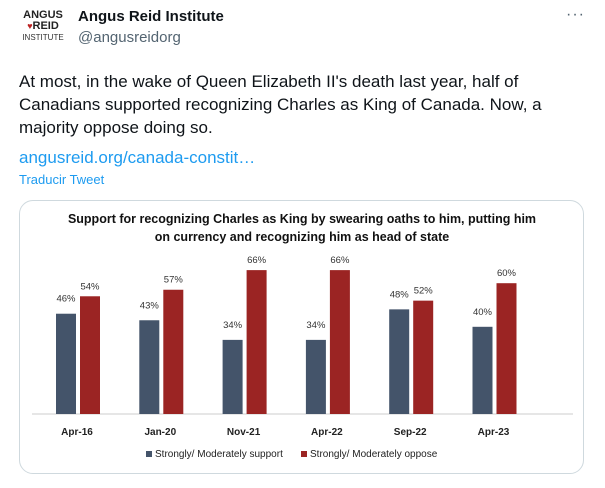 Image resolution: width=605 pixels, height=488 pixels. Describe the element at coordinates (424, 291) in the screenshot. I see `data-label: 52%` at that location.